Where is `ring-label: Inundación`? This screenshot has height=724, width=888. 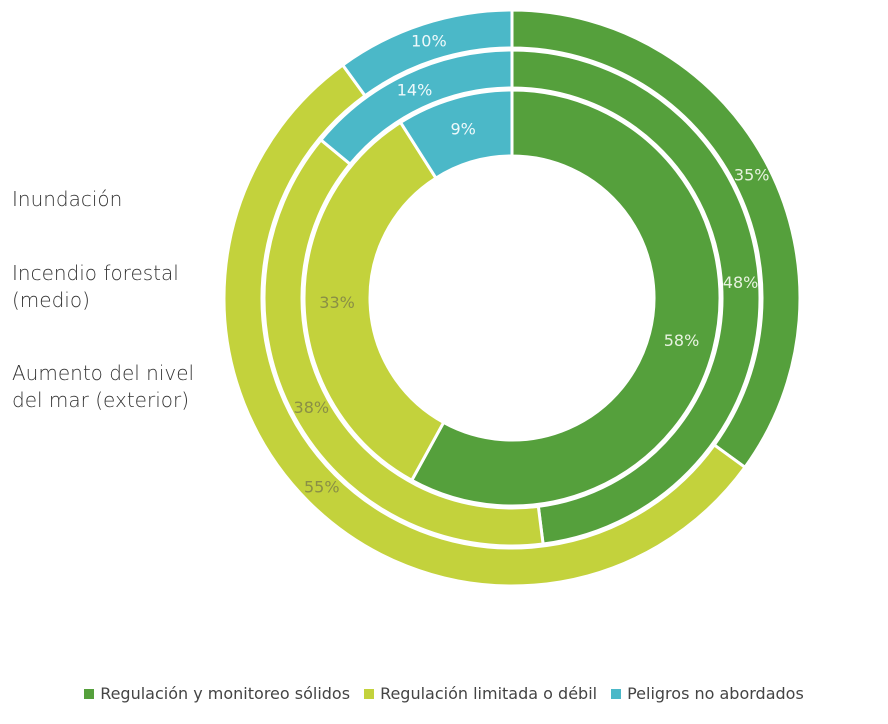 ring-label: Inundación is located at coordinates (67, 199).